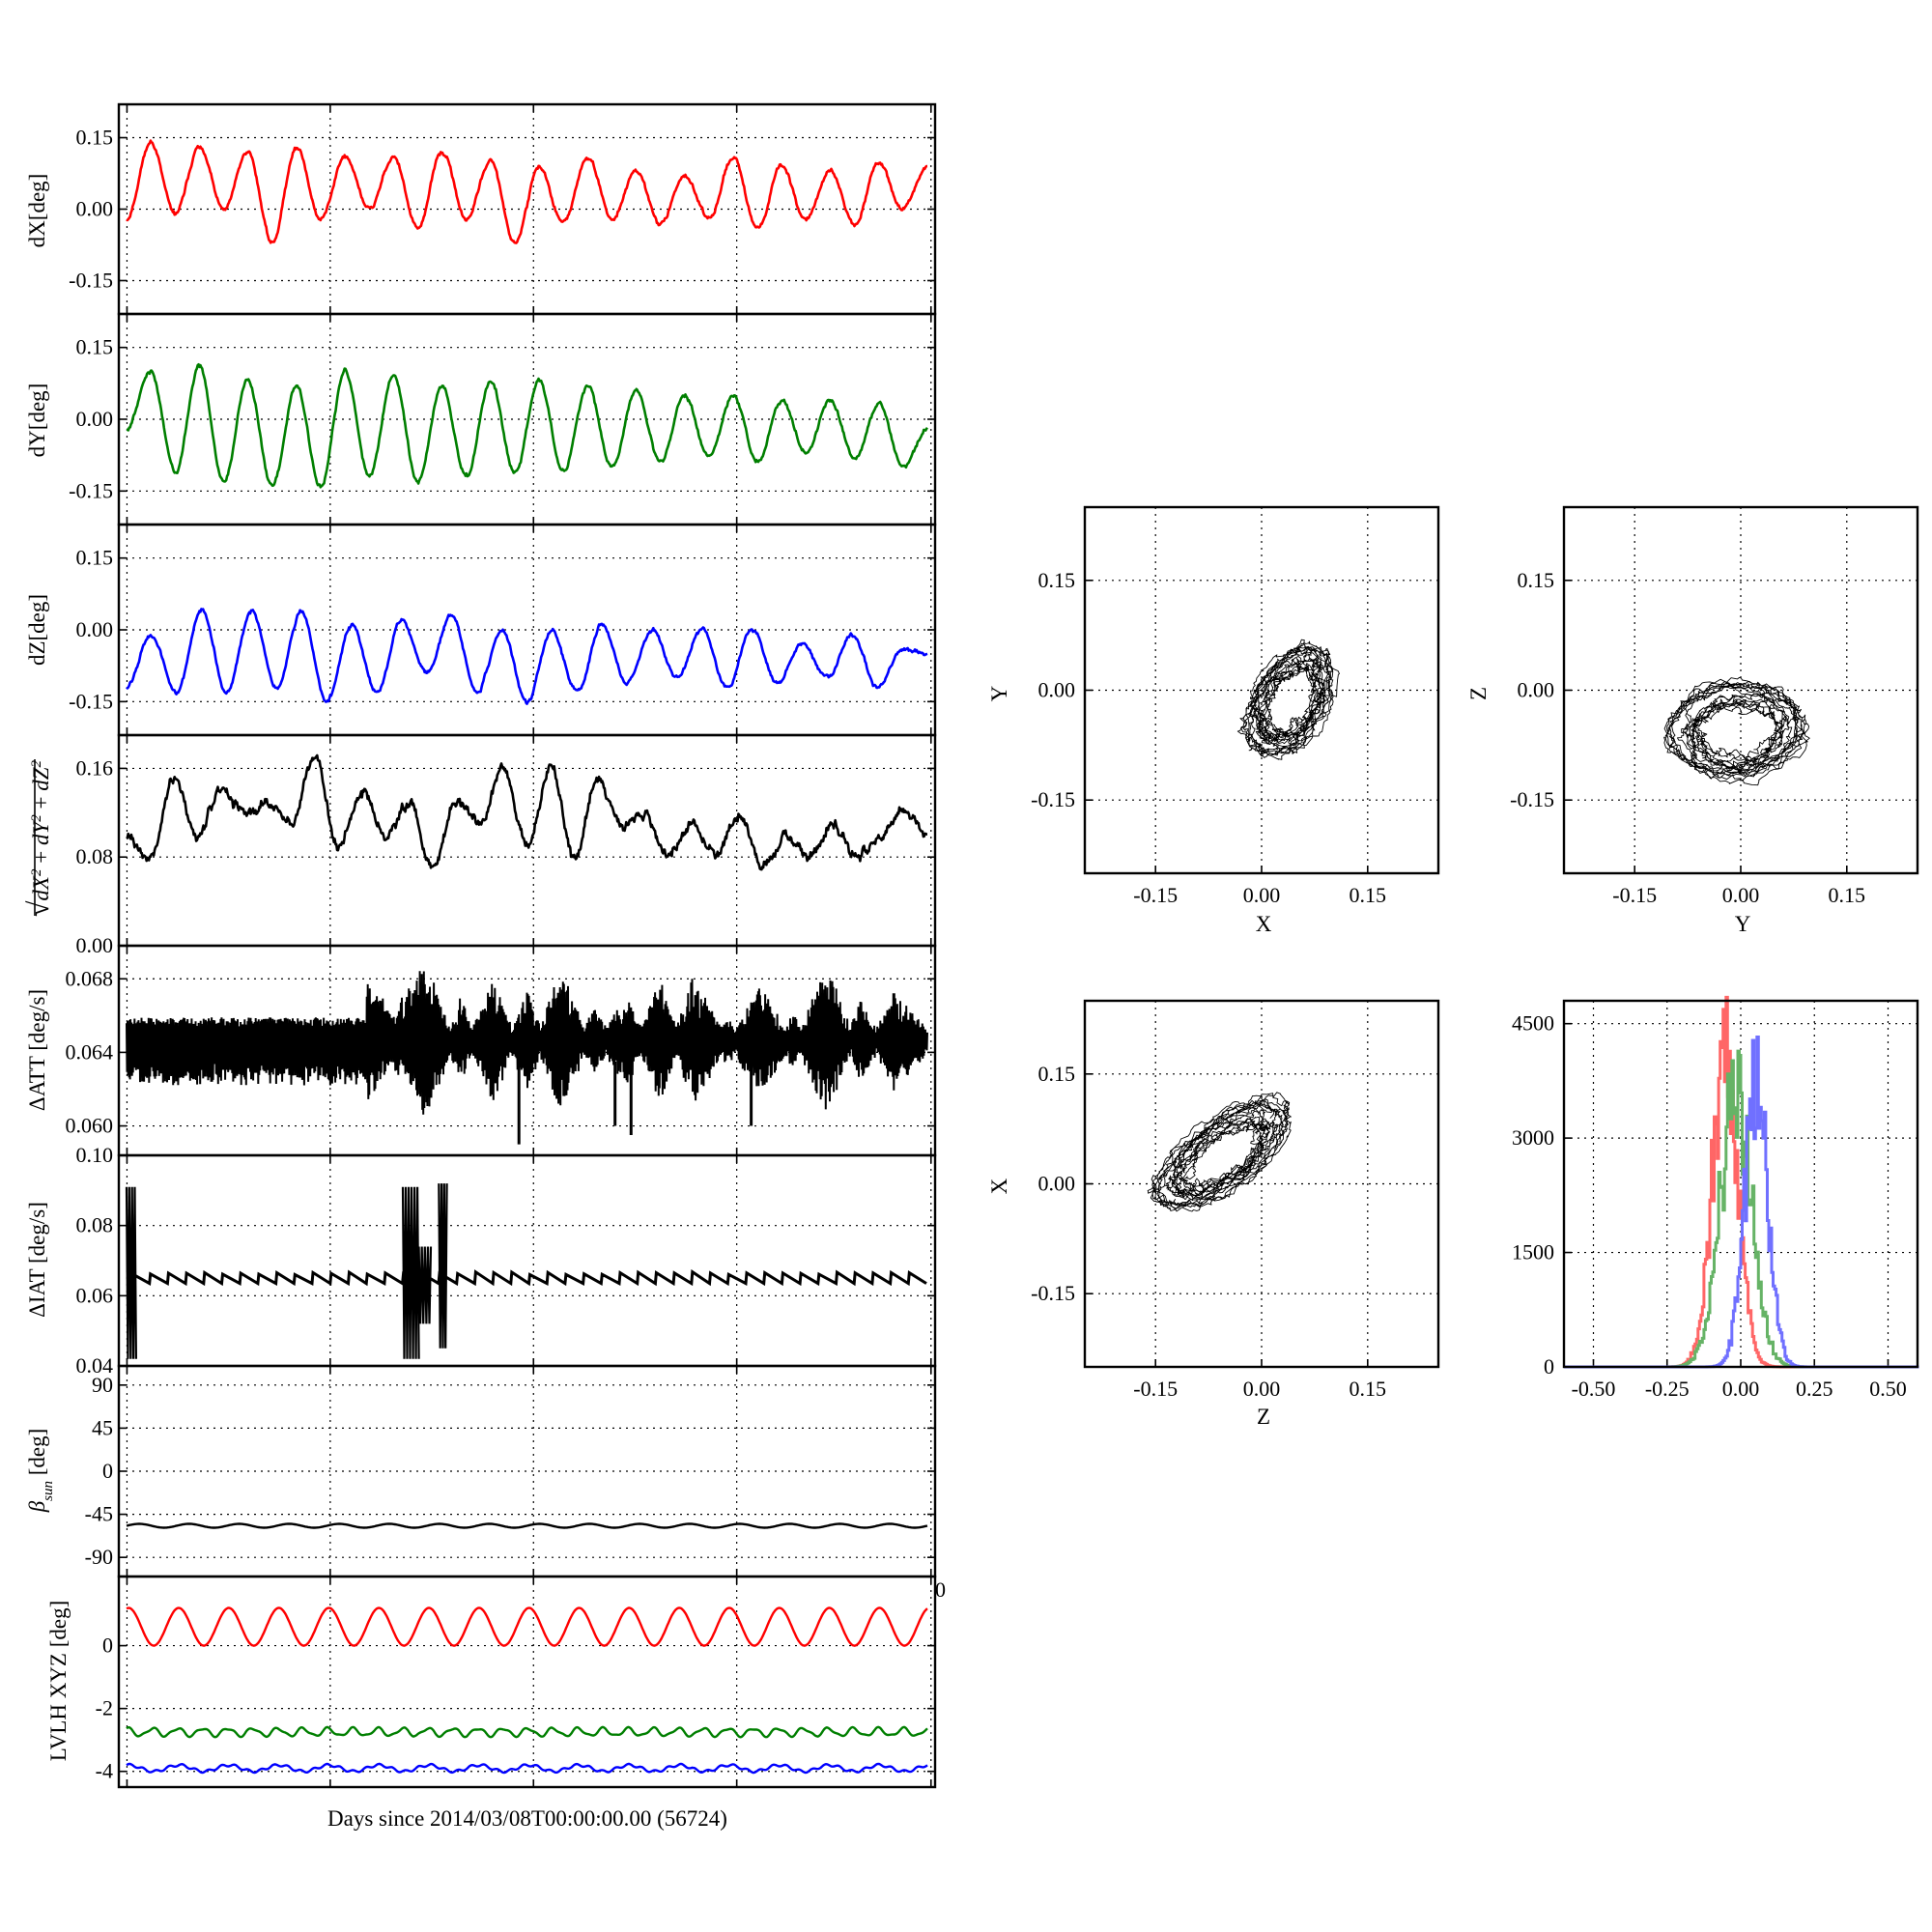 The width and height of the screenshot is (1932, 1932). What do you see at coordinates (527, 425) in the screenshot?
I see `dY-series` at bounding box center [527, 425].